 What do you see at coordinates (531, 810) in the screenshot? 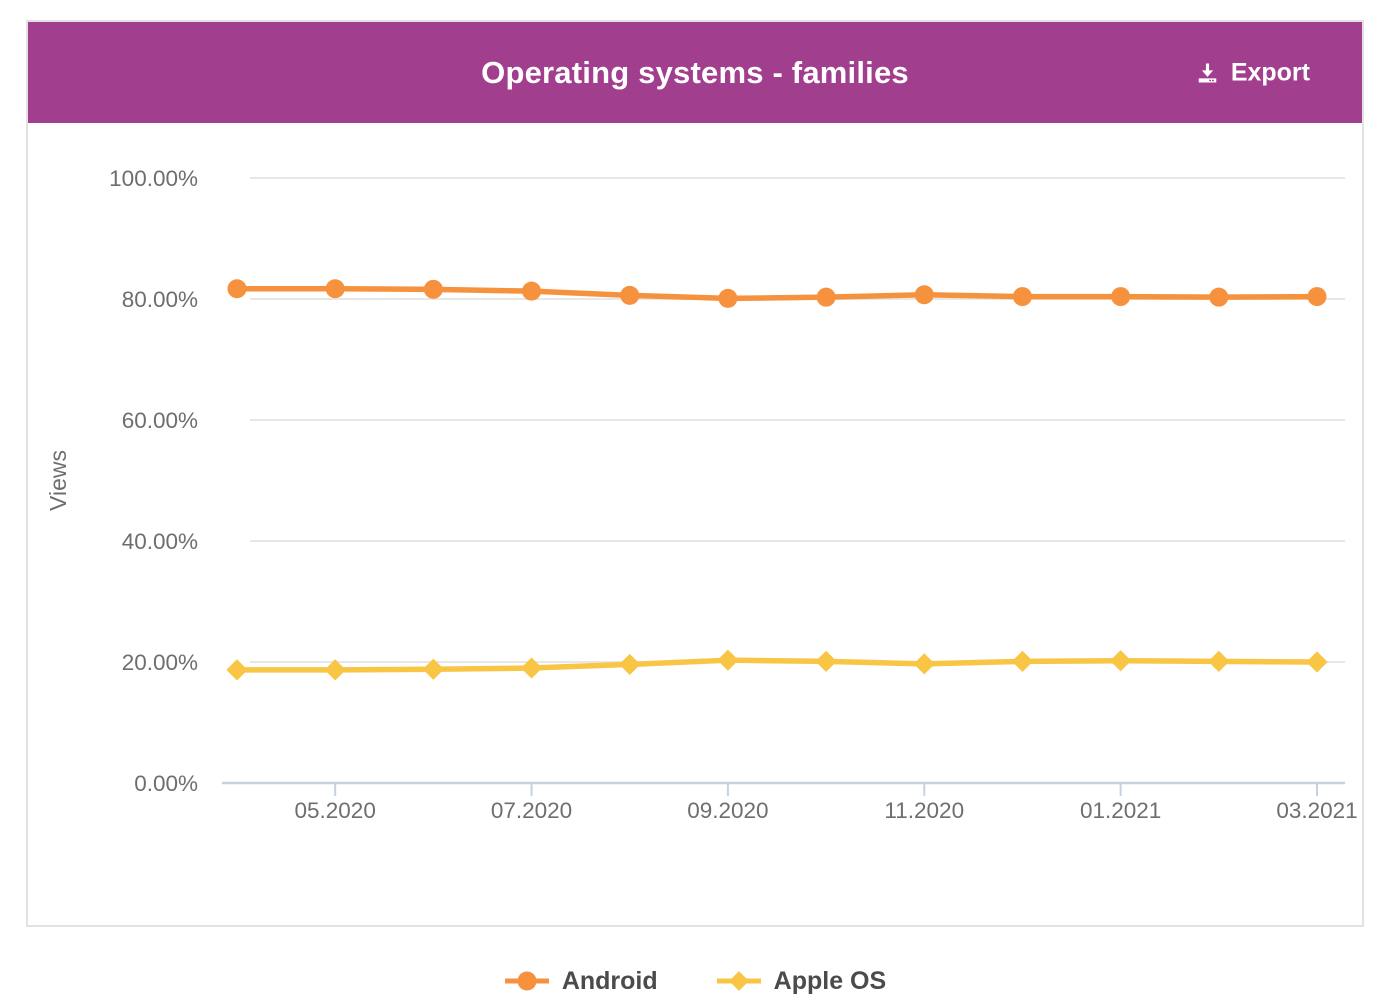
I see `x-tick-label: 07.2020` at bounding box center [531, 810].